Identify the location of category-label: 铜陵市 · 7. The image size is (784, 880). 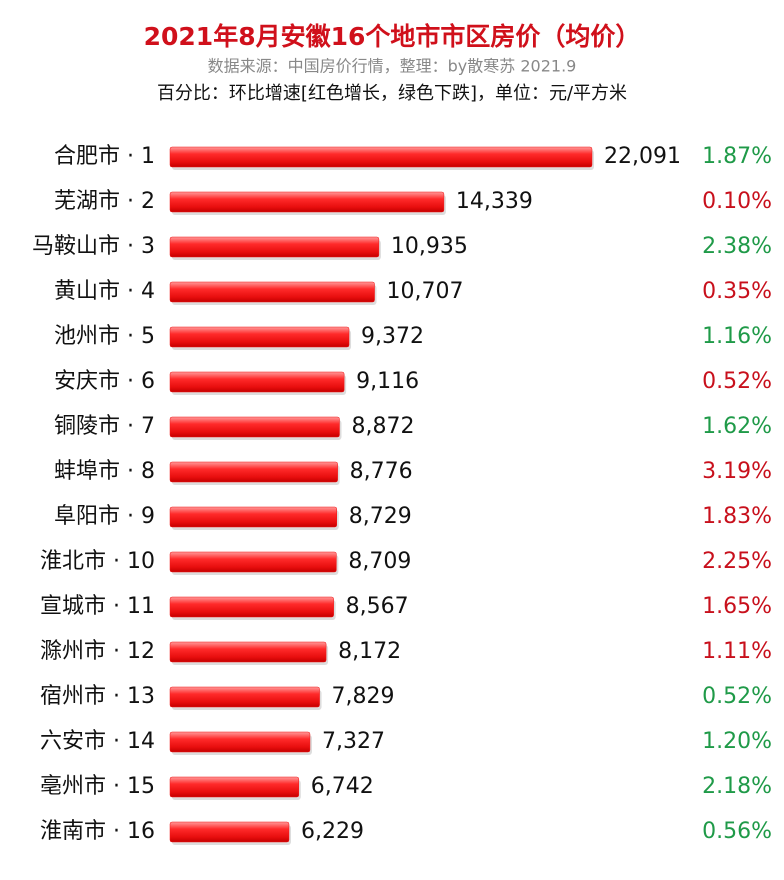
(104, 426).